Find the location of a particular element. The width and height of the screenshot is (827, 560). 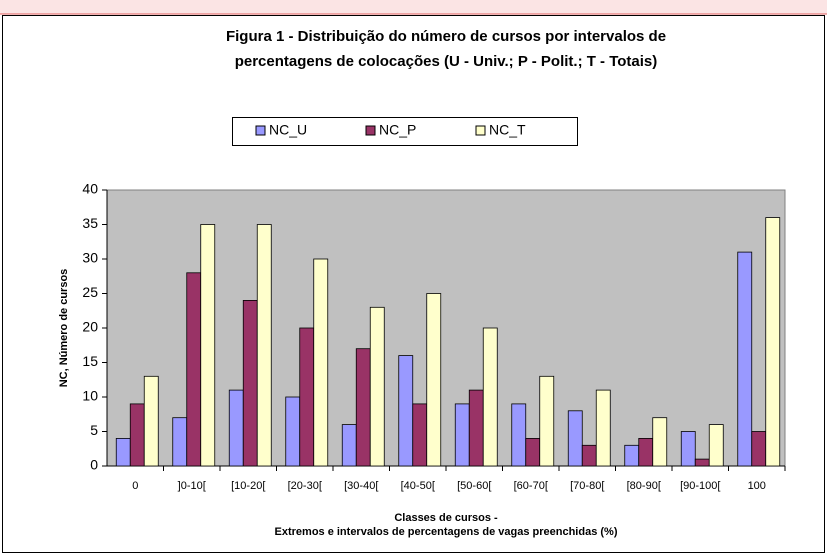

y-tick-label: 40 is located at coordinates (90, 189).